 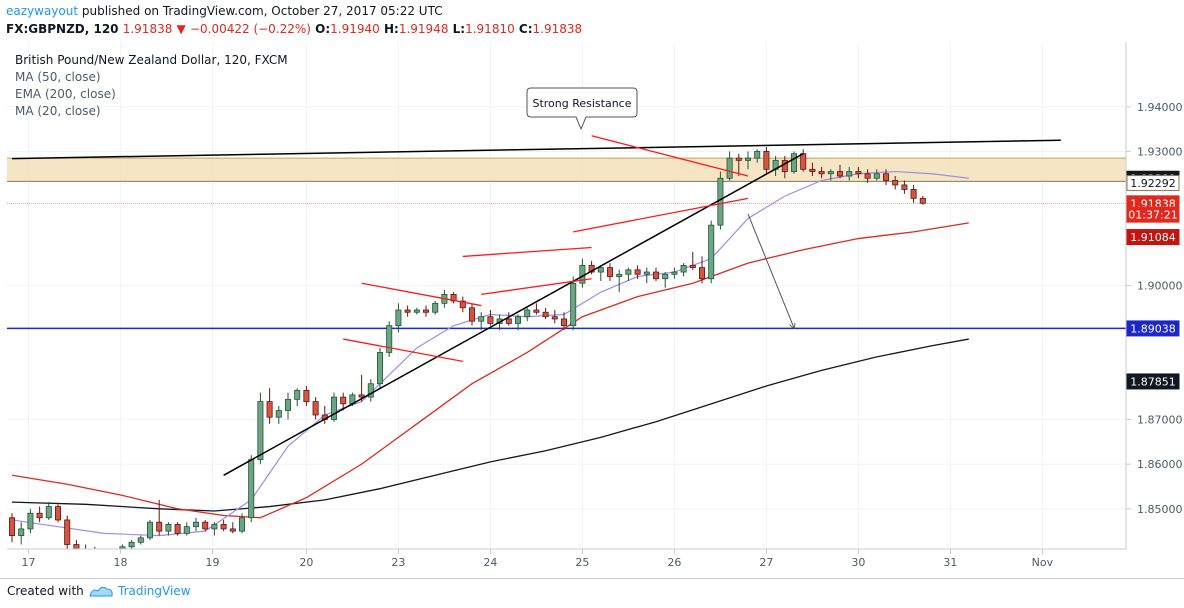 What do you see at coordinates (423, 29) in the screenshot?
I see `high-value: 1.91948` at bounding box center [423, 29].